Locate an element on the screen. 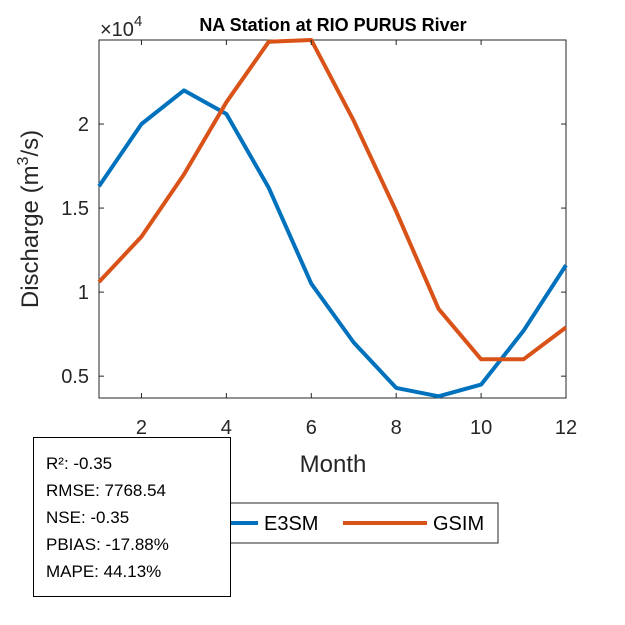  x-tick-label: 2 is located at coordinates (141, 428).